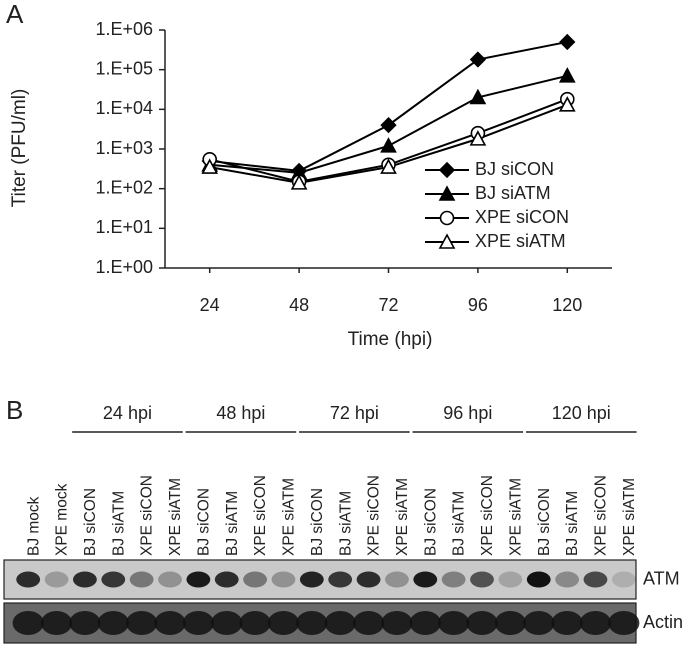 This screenshot has height=653, width=700. I want to click on x-tick-label: 24, so click(210, 305).